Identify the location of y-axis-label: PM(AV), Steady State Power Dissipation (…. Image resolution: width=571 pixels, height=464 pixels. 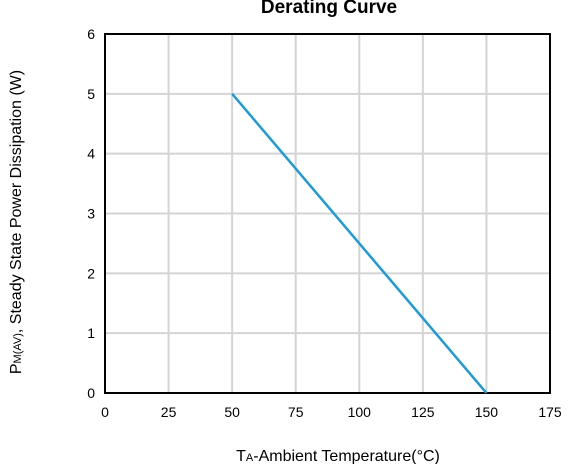
(16, 222).